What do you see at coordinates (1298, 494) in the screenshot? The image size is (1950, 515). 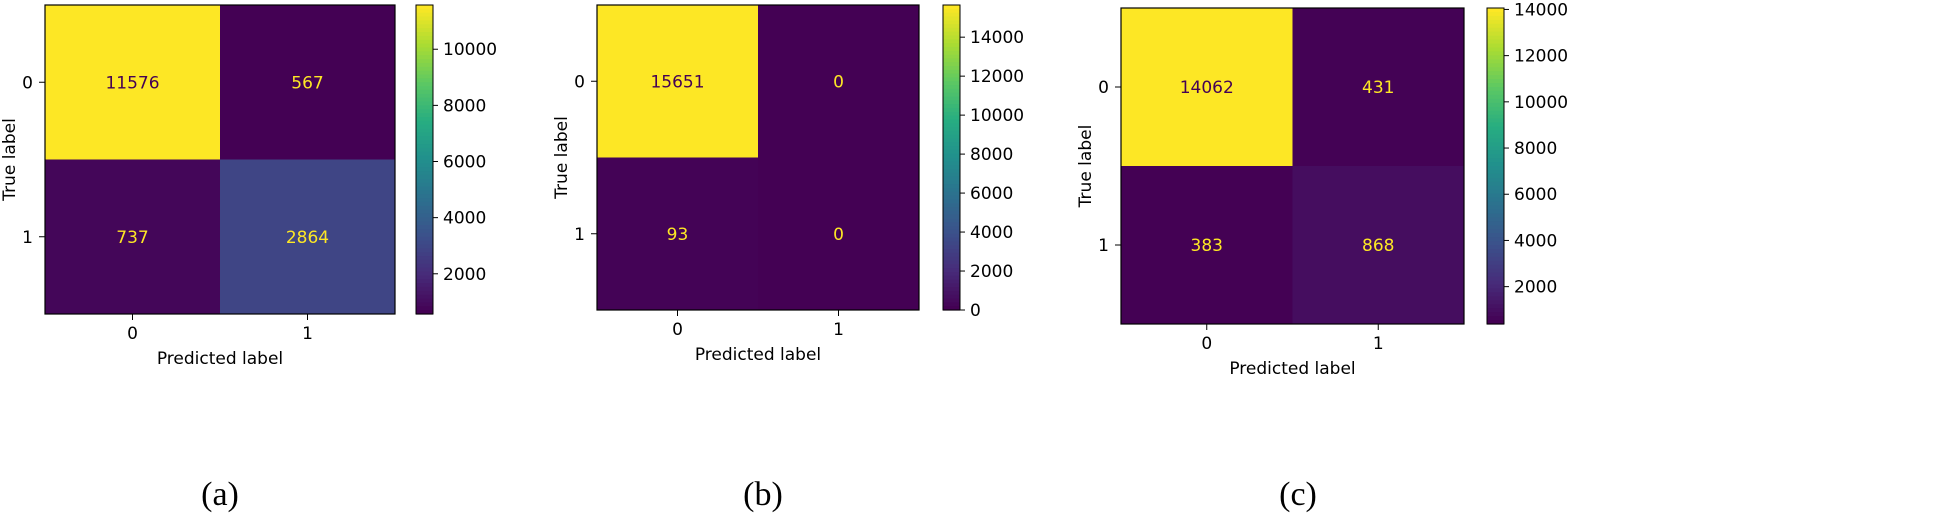 I see `panel-caption: (c)` at bounding box center [1298, 494].